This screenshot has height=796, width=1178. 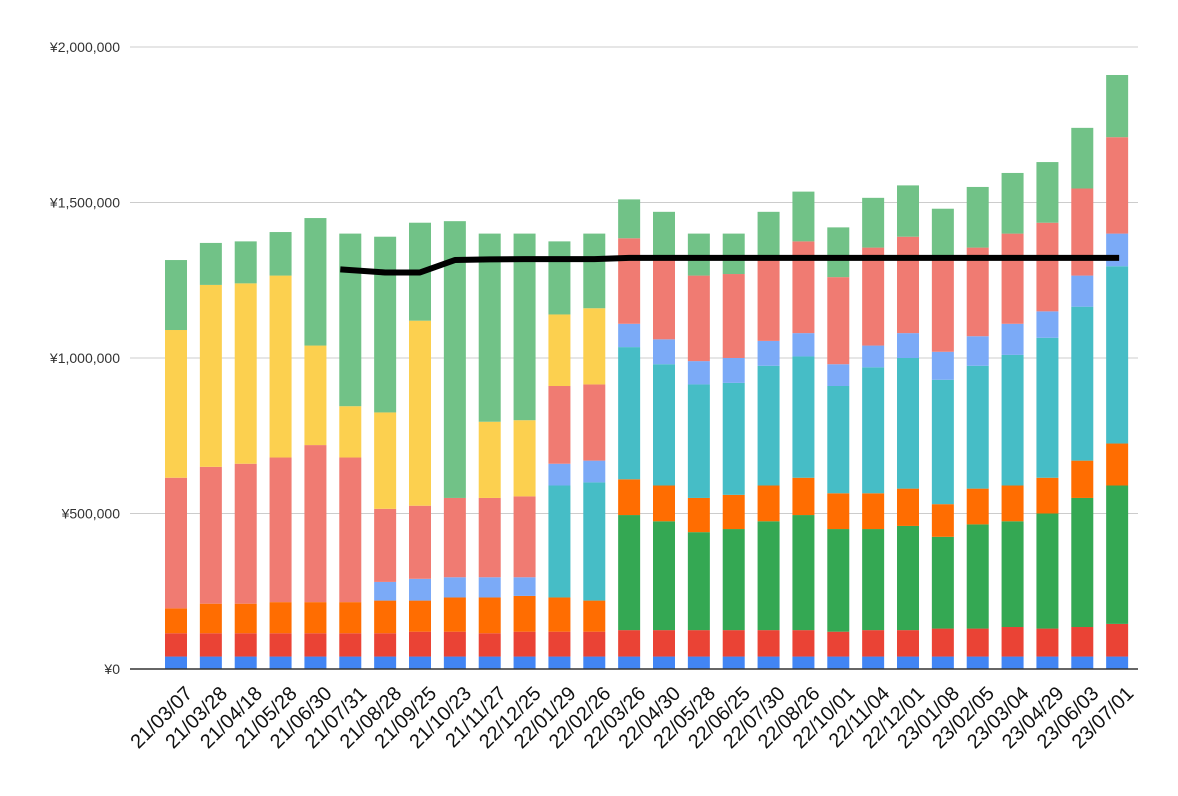 I want to click on line-series, so click(x=730, y=265).